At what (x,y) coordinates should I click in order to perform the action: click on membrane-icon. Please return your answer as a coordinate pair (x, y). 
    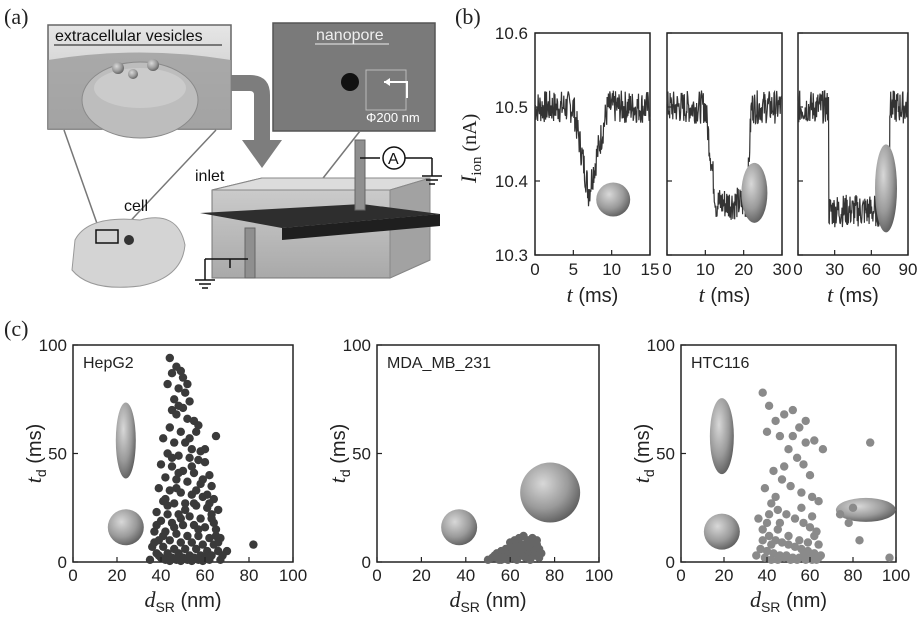
    Looking at the image, I should click on (320, 216).